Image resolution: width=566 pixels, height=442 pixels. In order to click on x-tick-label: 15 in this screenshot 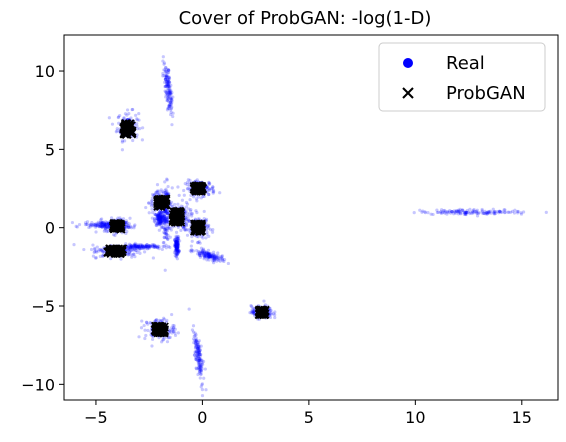, I will do `click(522, 417)`.